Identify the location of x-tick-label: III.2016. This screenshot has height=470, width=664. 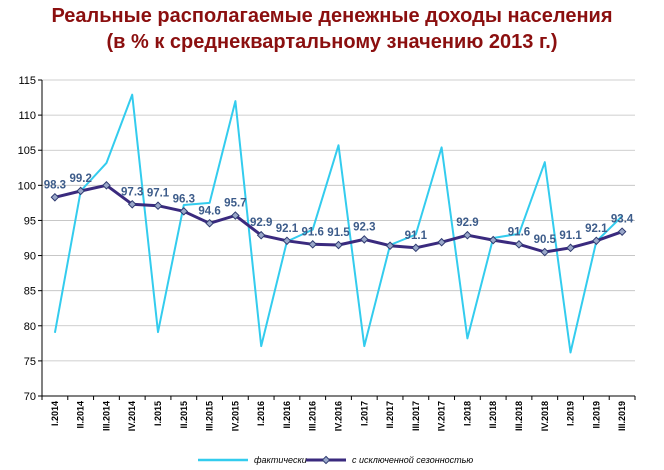
(313, 416).